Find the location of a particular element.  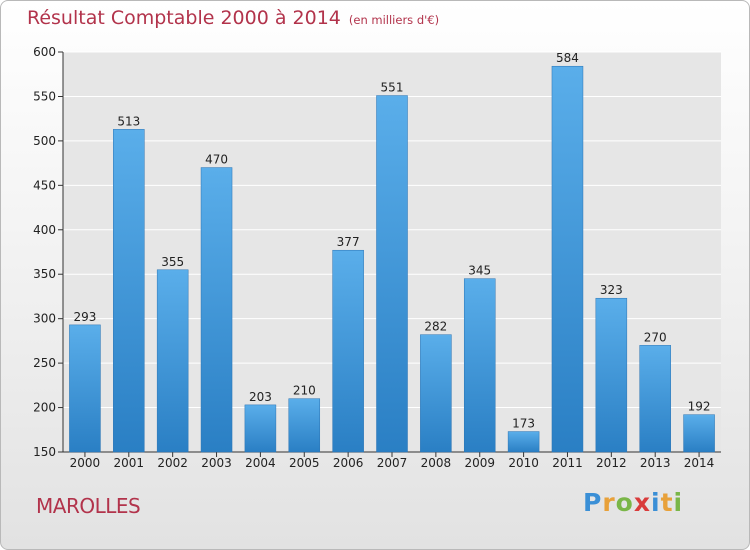

x-tick-label: 2000 is located at coordinates (85, 463).